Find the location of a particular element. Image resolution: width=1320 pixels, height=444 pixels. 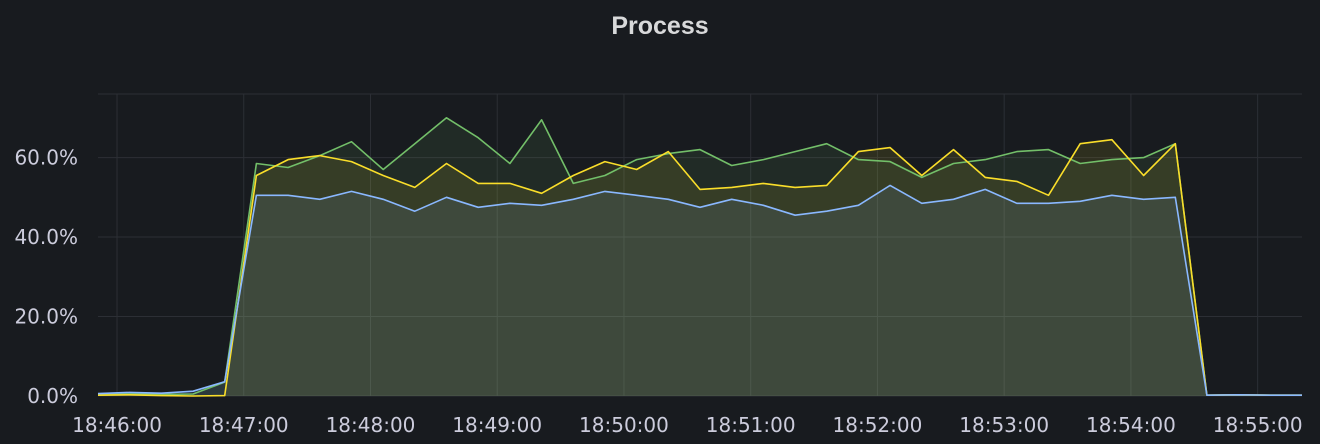

y-tick-label: 0.0% is located at coordinates (52, 396).